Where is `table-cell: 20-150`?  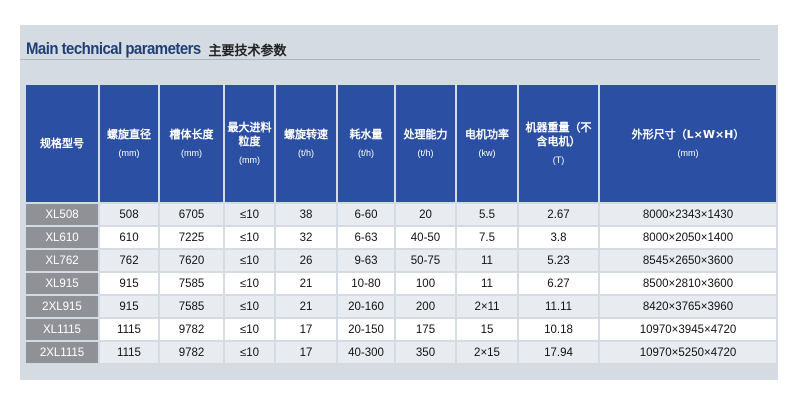
table-cell: 20-150 is located at coordinates (366, 329).